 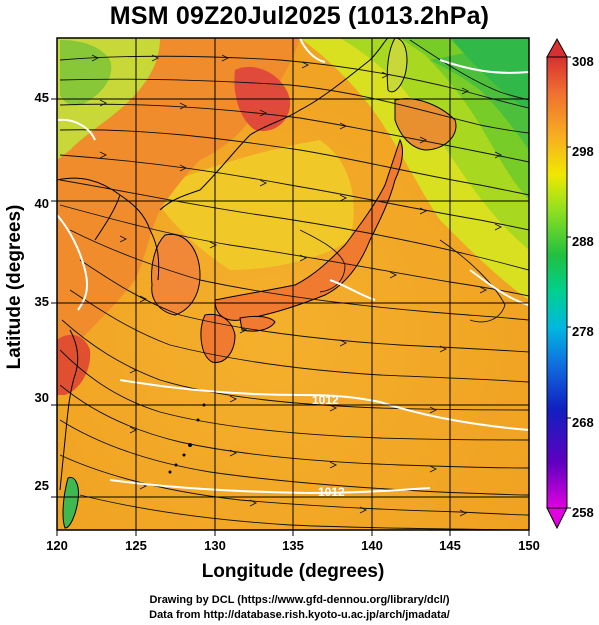 What do you see at coordinates (583, 422) in the screenshot?
I see `colorbar-tick-label: 268` at bounding box center [583, 422].